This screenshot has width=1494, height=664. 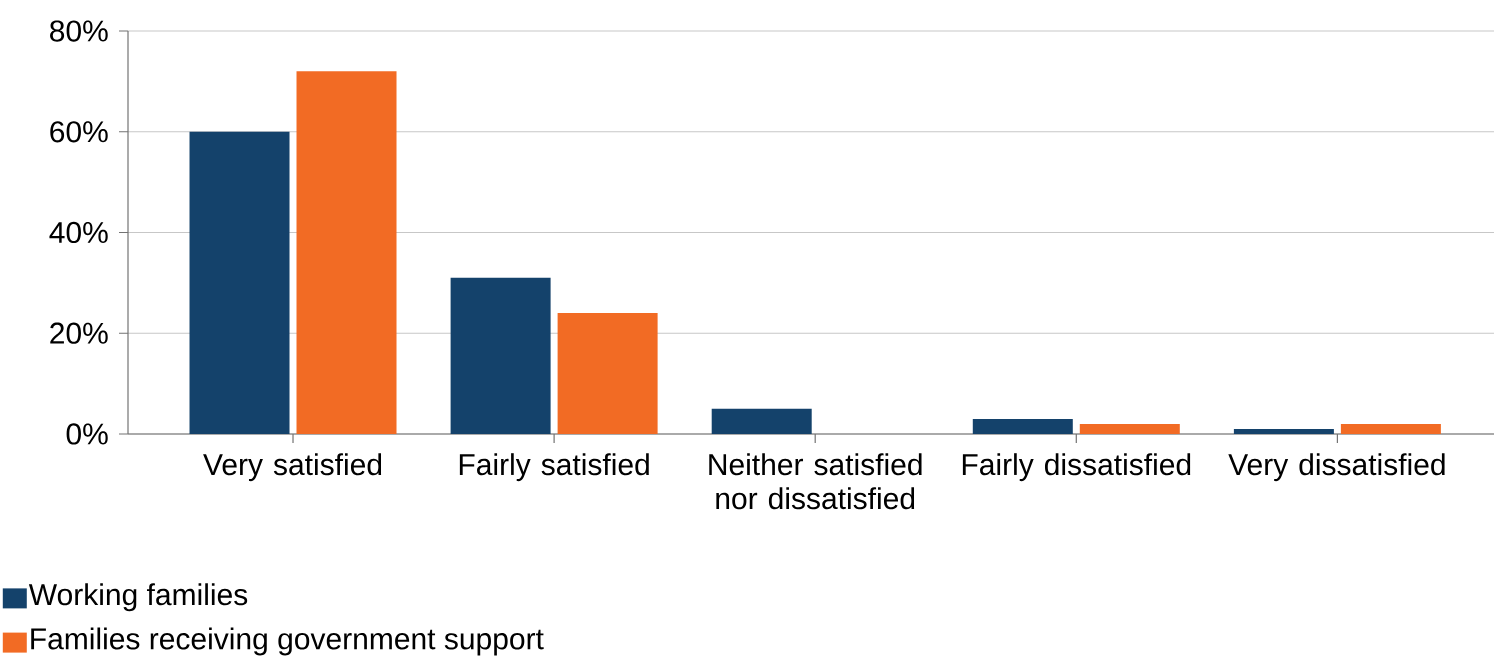 I want to click on x-tick-label: Very satisfied, so click(x=292, y=467).